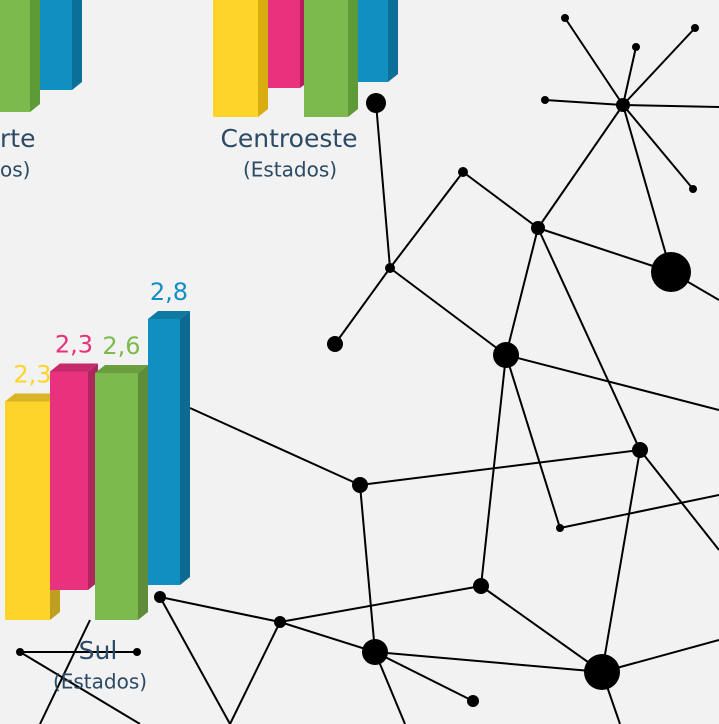 This screenshot has height=724, width=719. I want to click on bar-chart: 2,32,3 2,6 2,8, so click(97, 449).